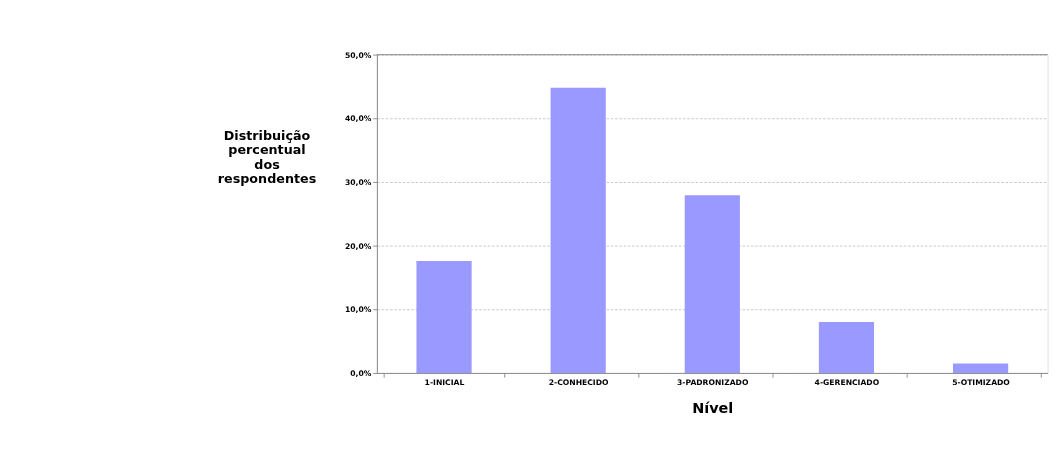 The height and width of the screenshot is (474, 1057). What do you see at coordinates (358, 182) in the screenshot?
I see `y-tick-label: 30,0%` at bounding box center [358, 182].